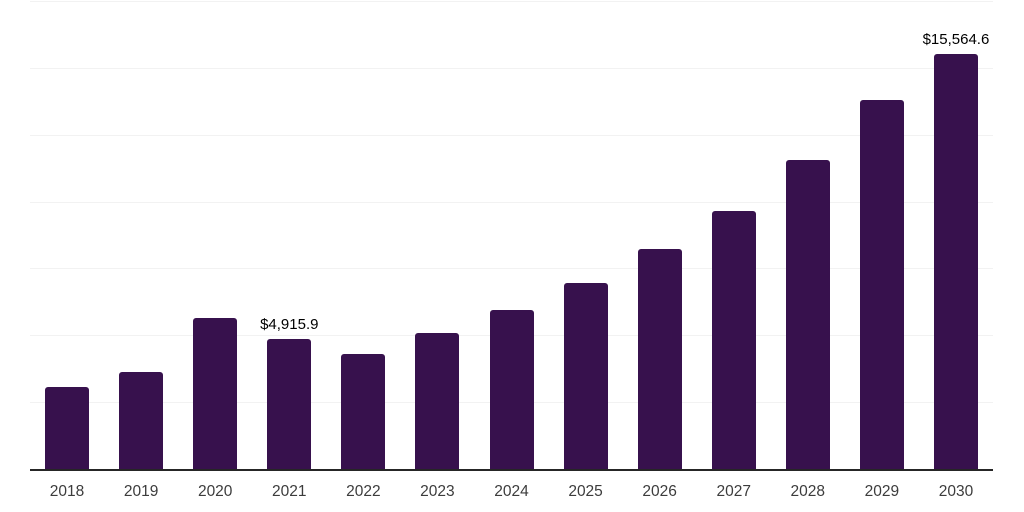  Describe the element at coordinates (733, 340) in the screenshot. I see `bar-2027` at that location.